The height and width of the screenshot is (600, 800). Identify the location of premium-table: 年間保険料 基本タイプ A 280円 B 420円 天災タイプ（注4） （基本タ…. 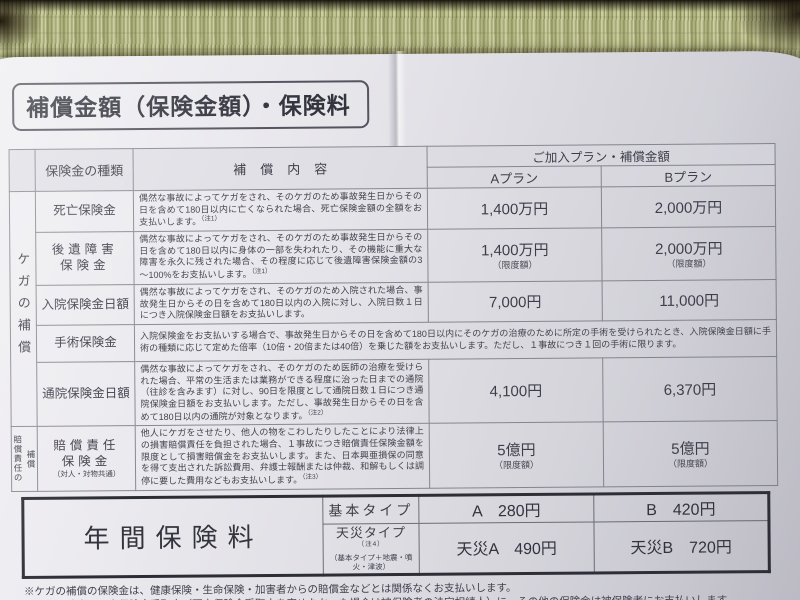
(396, 534).